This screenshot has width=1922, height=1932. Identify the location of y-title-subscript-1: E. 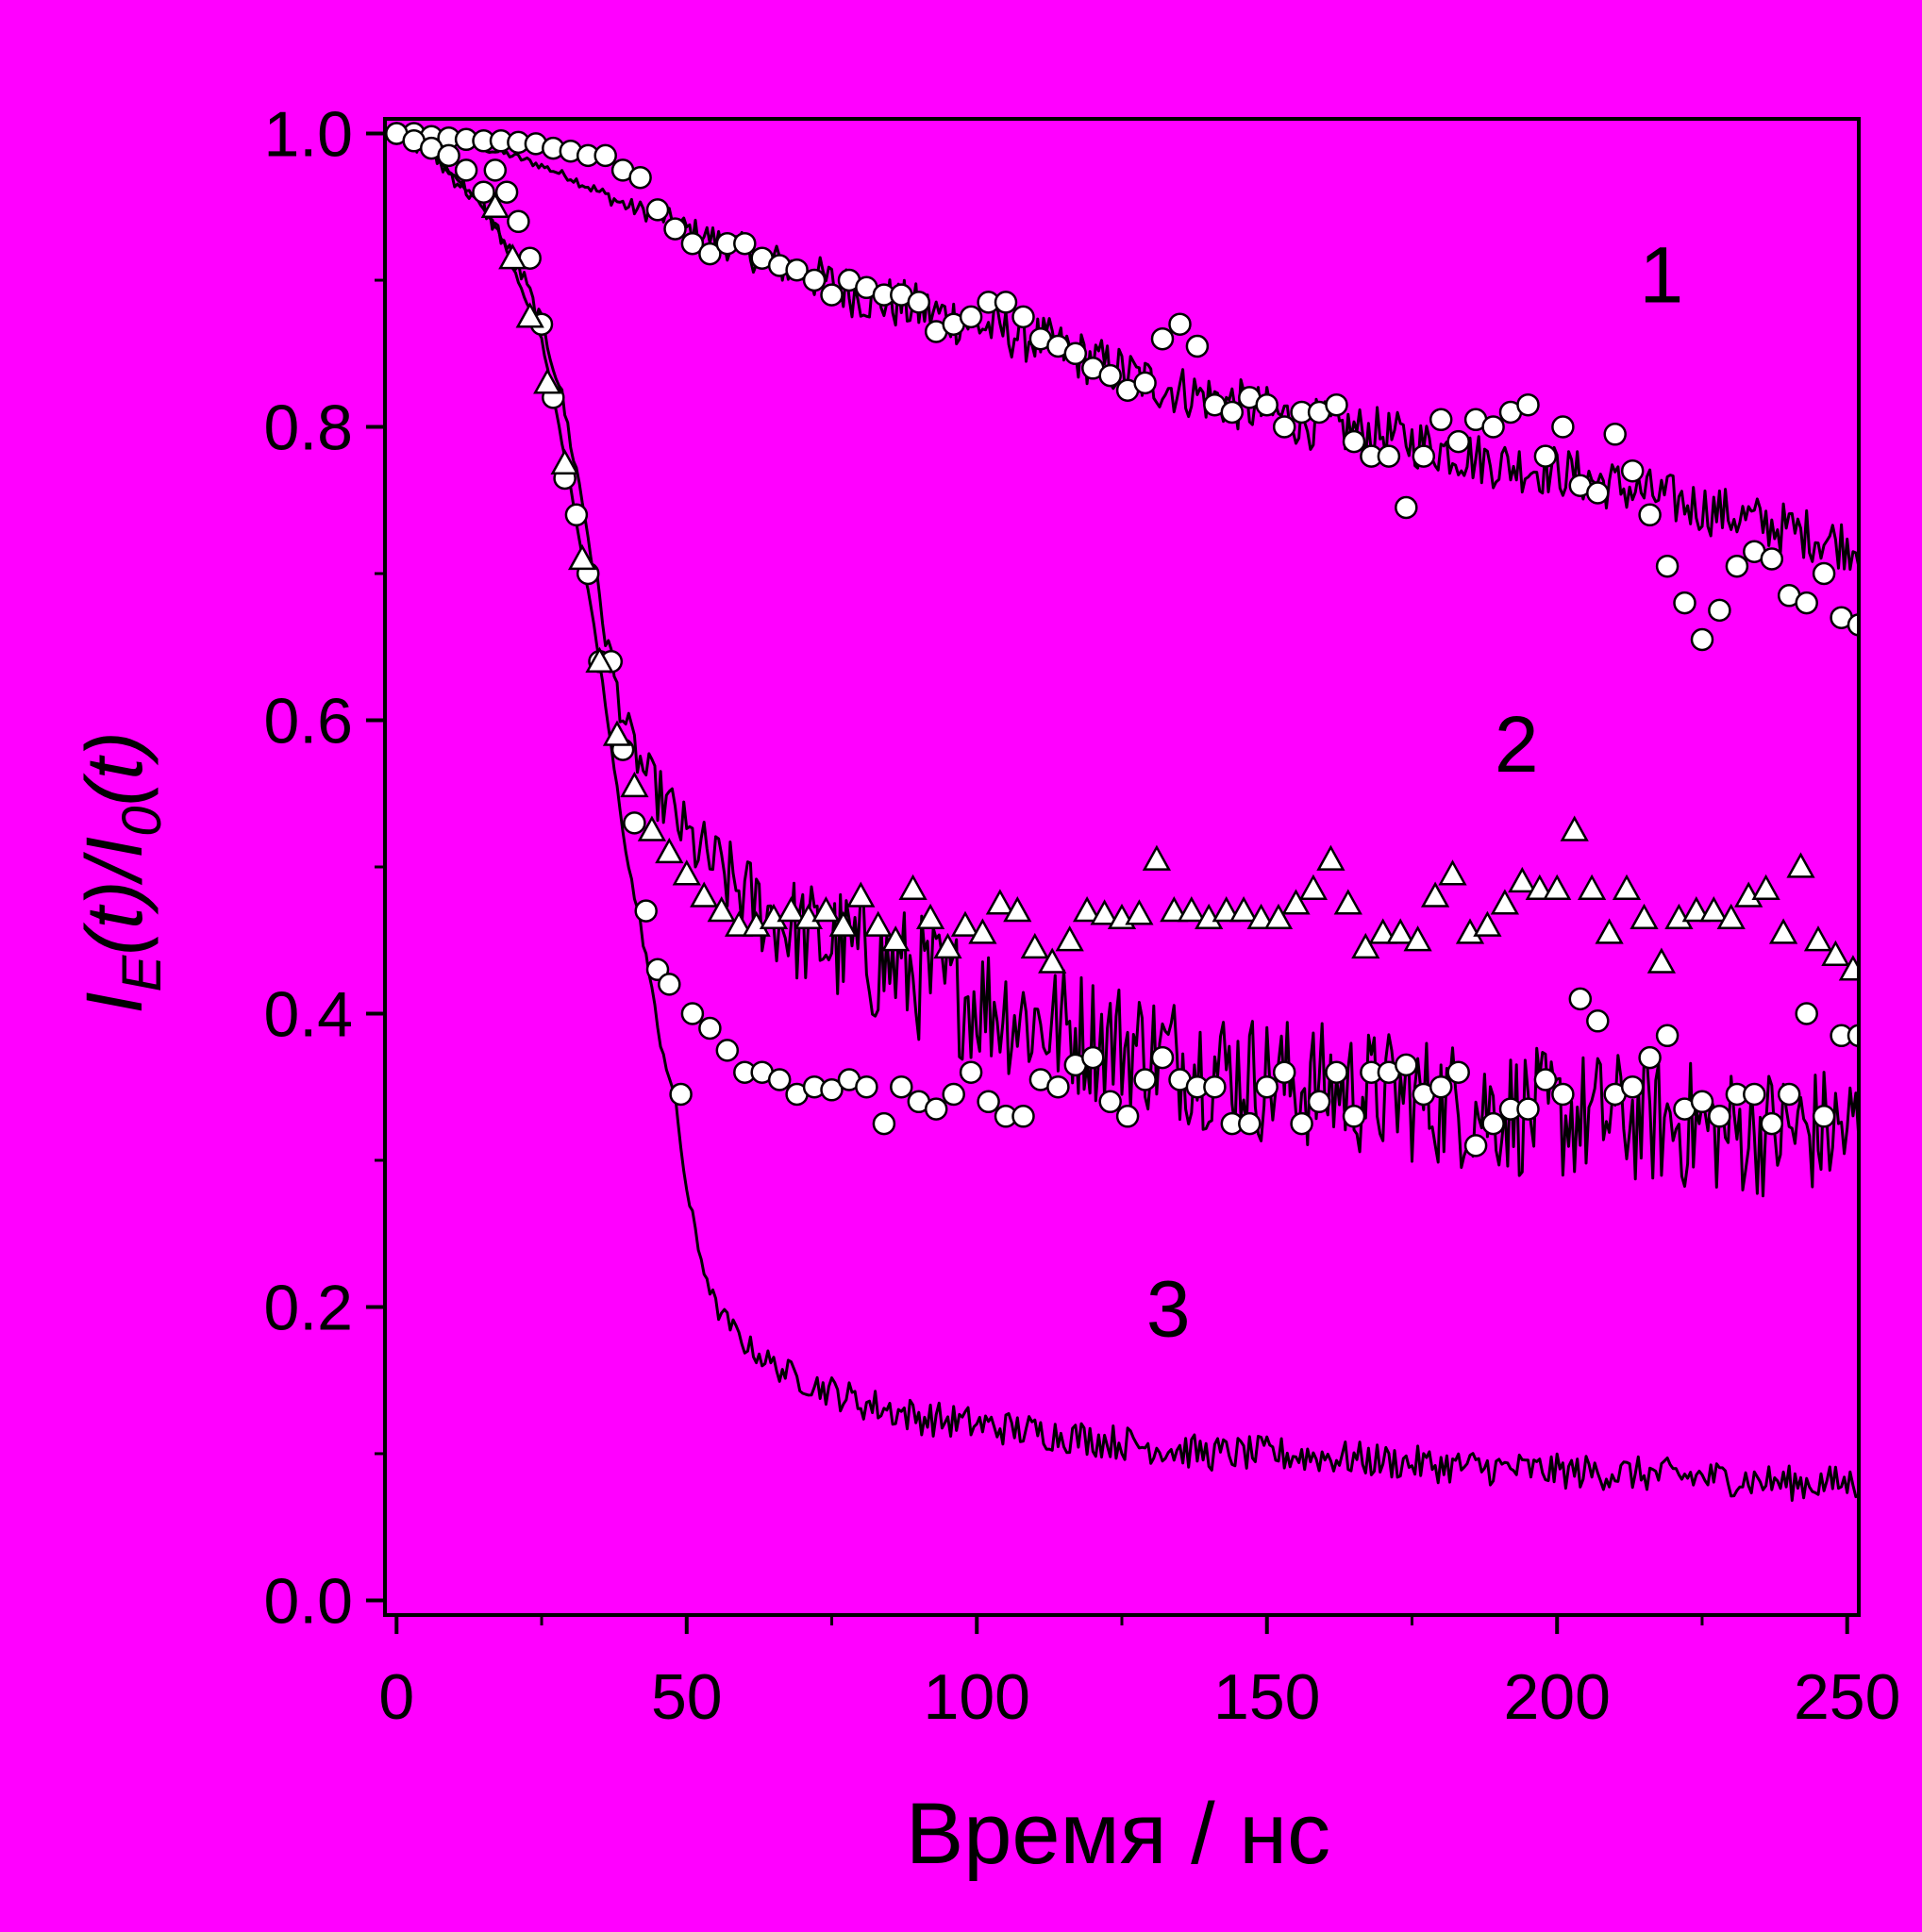
(142, 972).